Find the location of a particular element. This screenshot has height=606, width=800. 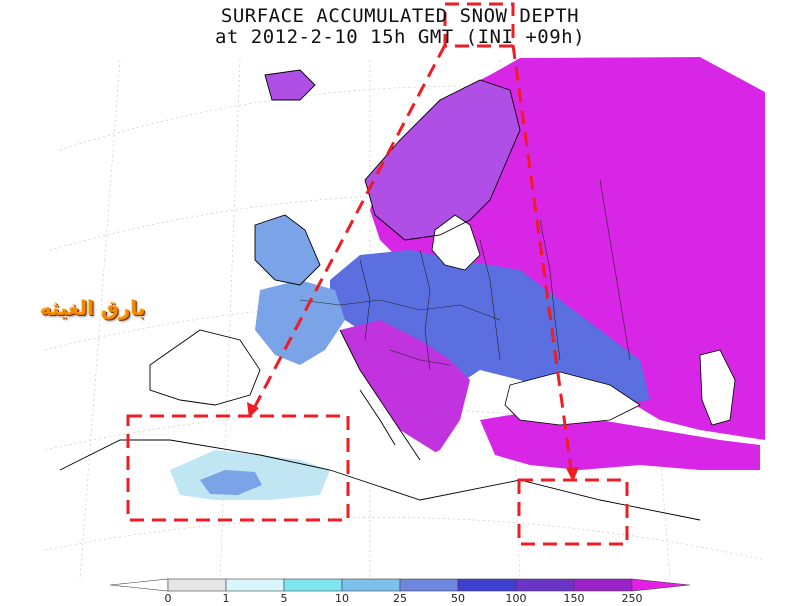

north-africa-highlight-box is located at coordinates (238, 468).